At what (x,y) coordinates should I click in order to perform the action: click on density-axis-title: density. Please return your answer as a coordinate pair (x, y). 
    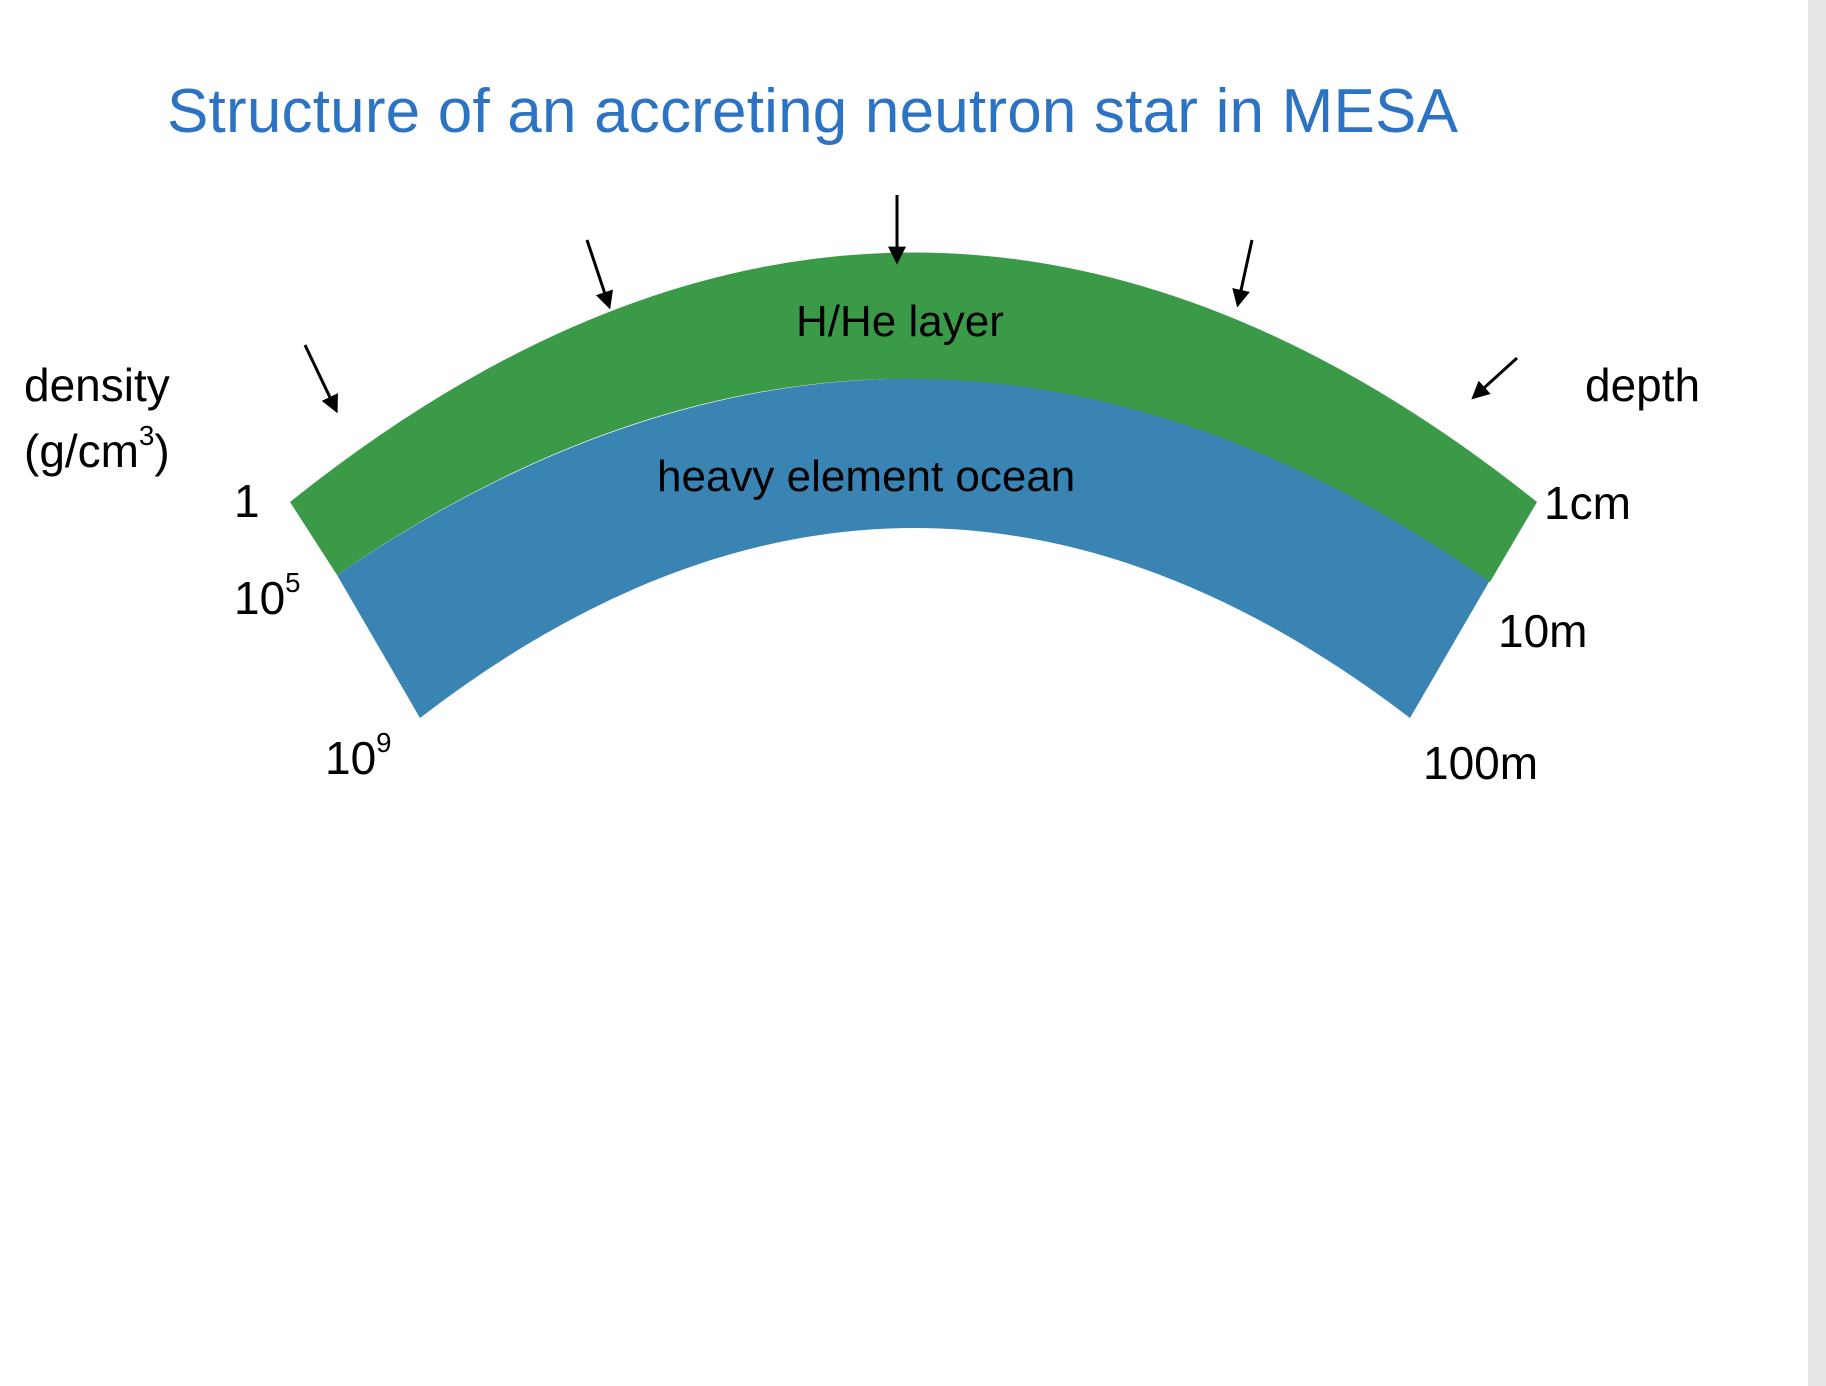
    Looking at the image, I should click on (97, 385).